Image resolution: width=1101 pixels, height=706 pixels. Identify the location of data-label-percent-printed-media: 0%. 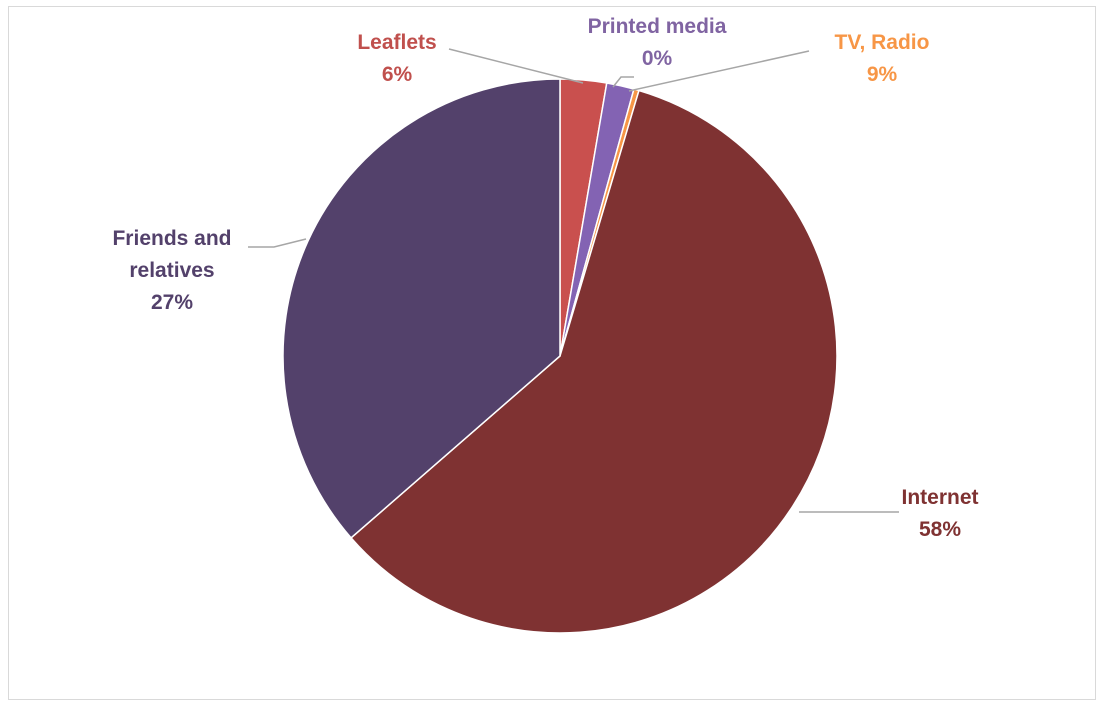
(657, 58).